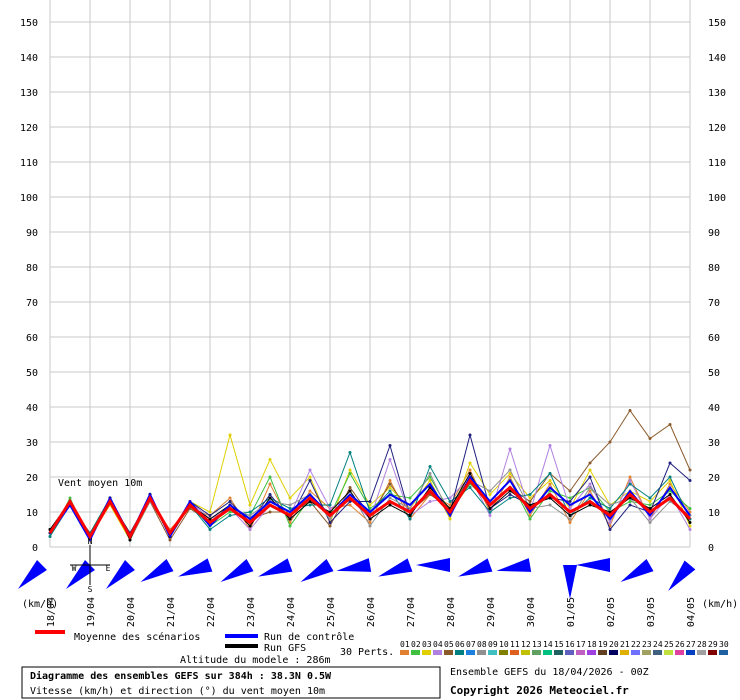 The image size is (740, 700). Describe the element at coordinates (35, 548) in the screenshot. I see `y-tick-label: 0` at that location.